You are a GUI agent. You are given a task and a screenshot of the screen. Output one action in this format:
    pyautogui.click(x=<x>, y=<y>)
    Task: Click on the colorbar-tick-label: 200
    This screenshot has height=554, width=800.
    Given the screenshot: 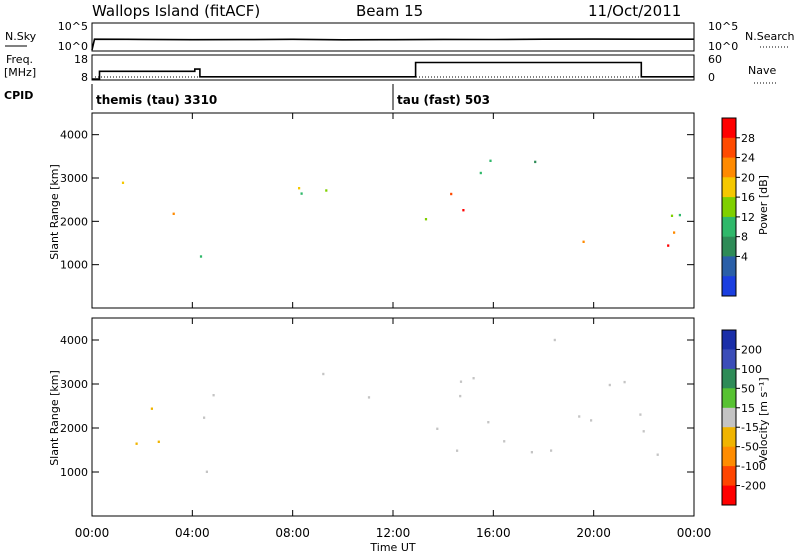 What is the action you would take?
    pyautogui.click(x=751, y=349)
    